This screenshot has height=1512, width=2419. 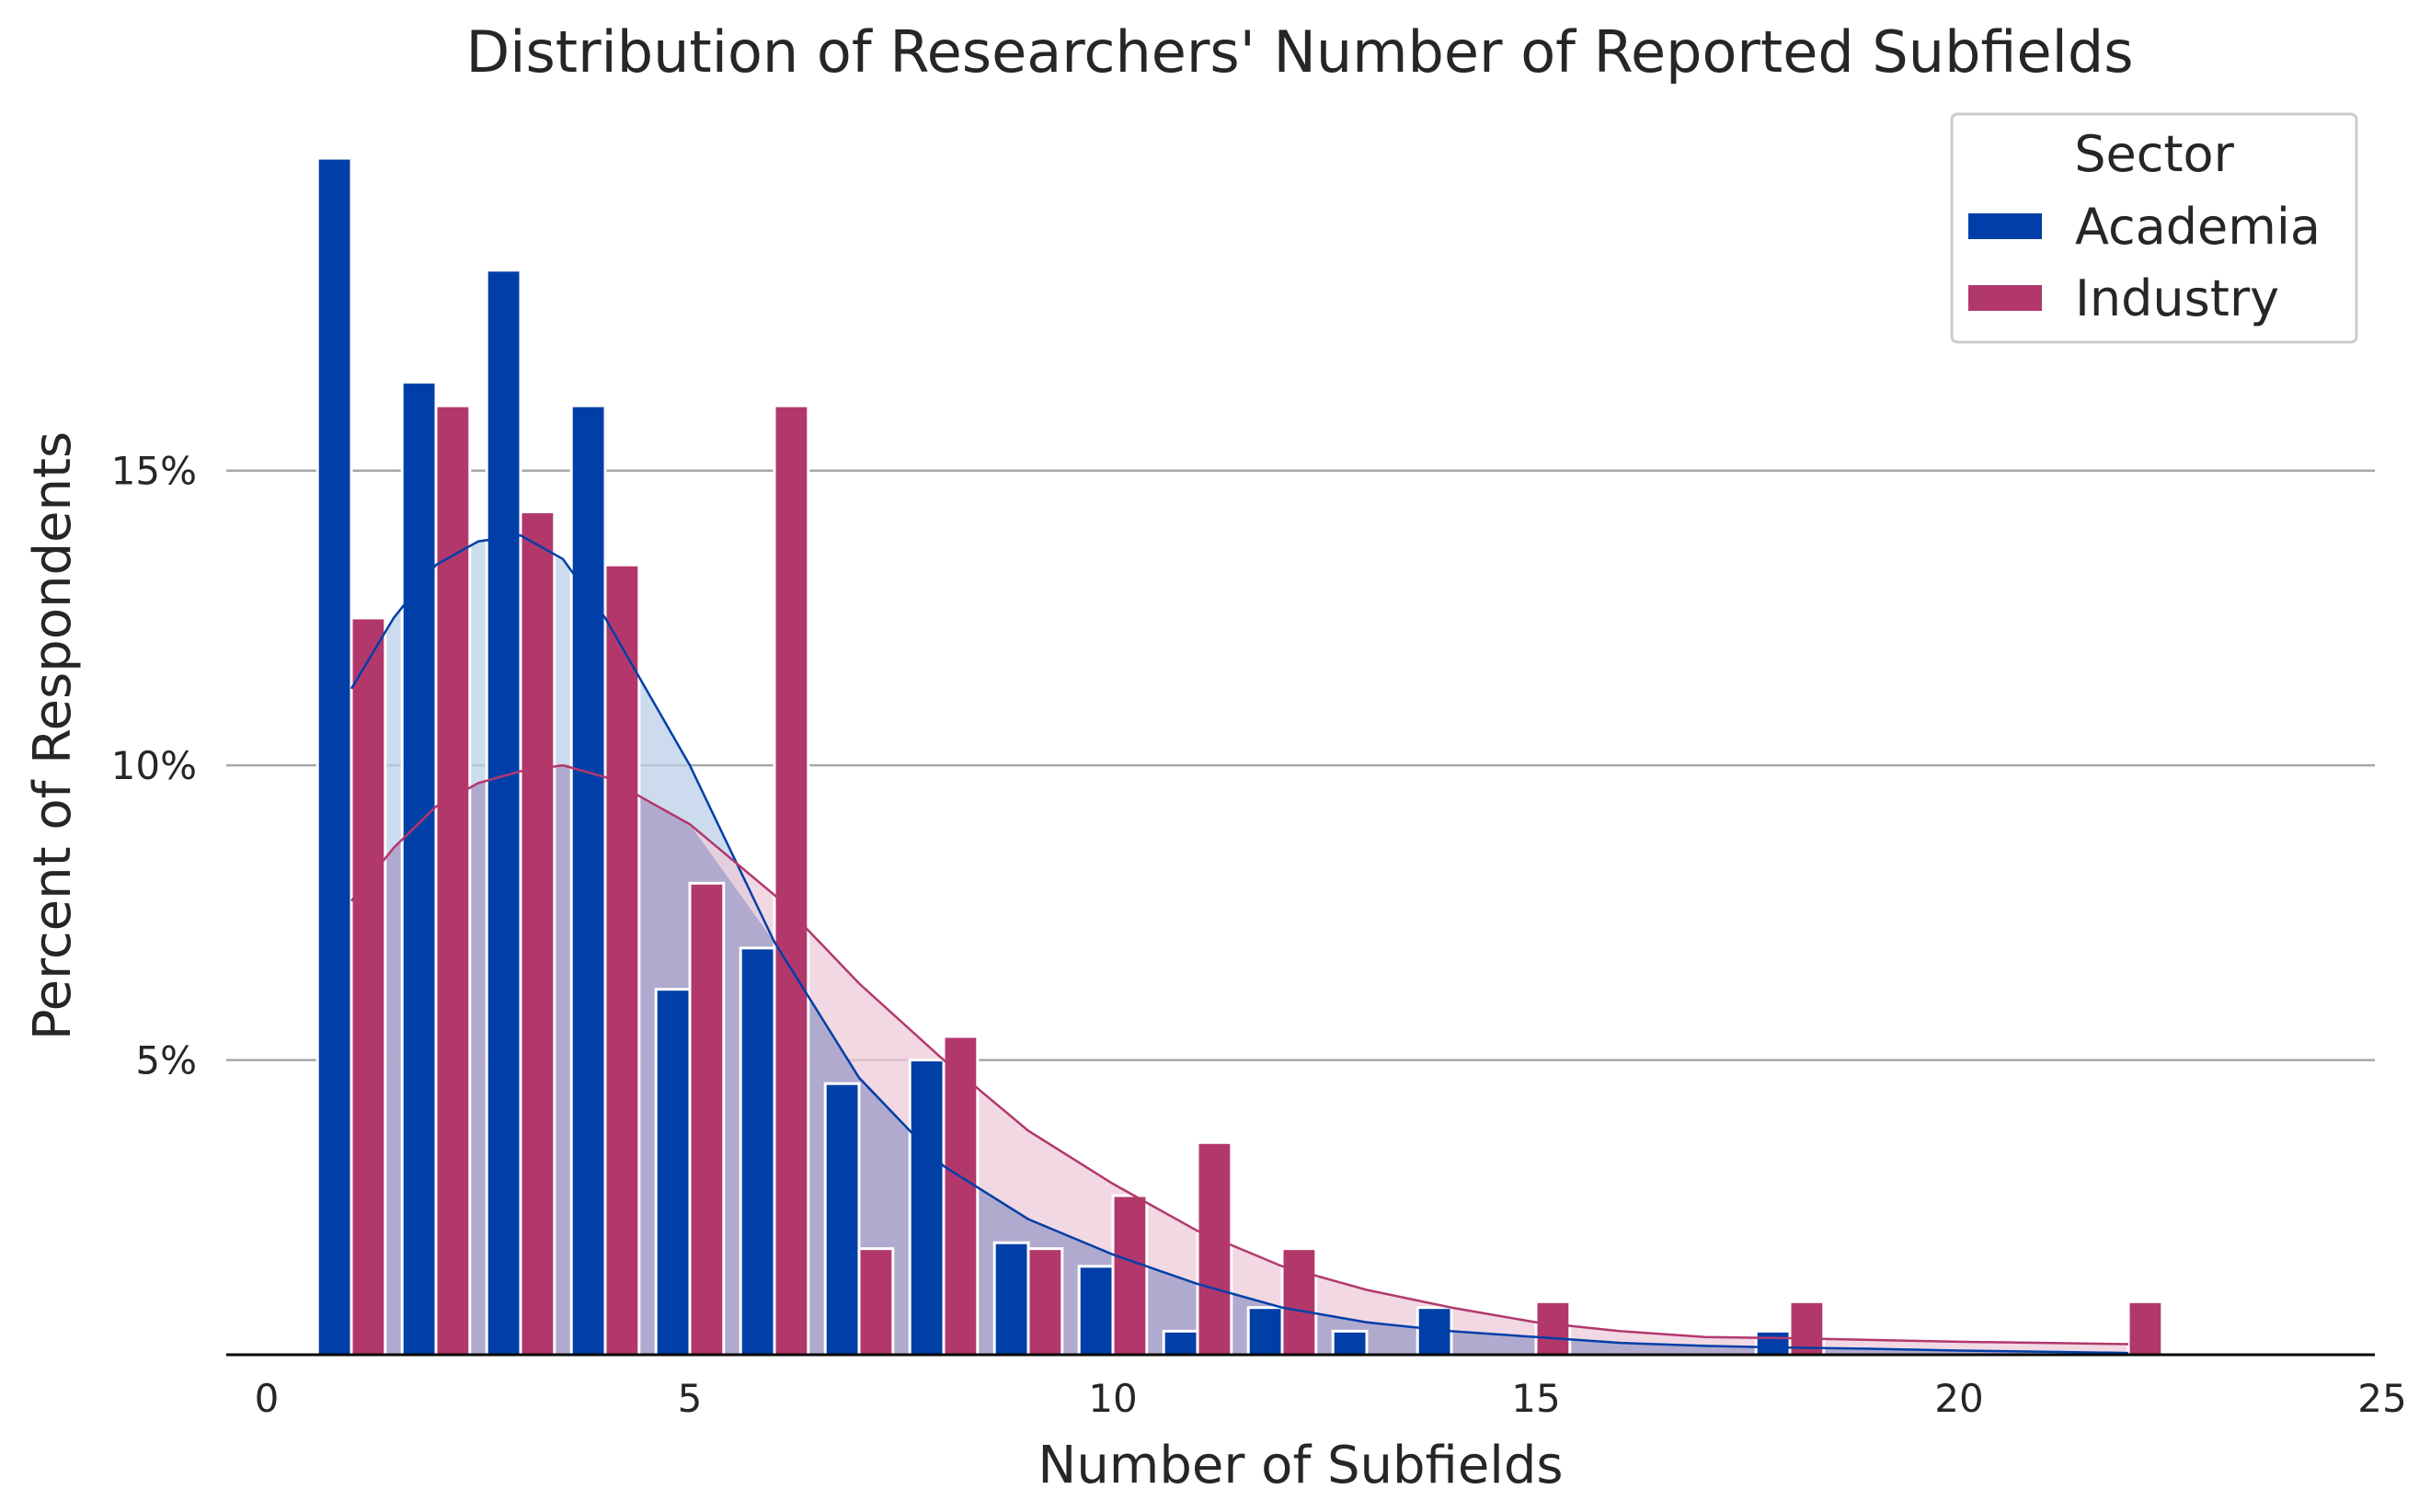 I want to click on x-tick-label: 20, so click(x=1959, y=1398).